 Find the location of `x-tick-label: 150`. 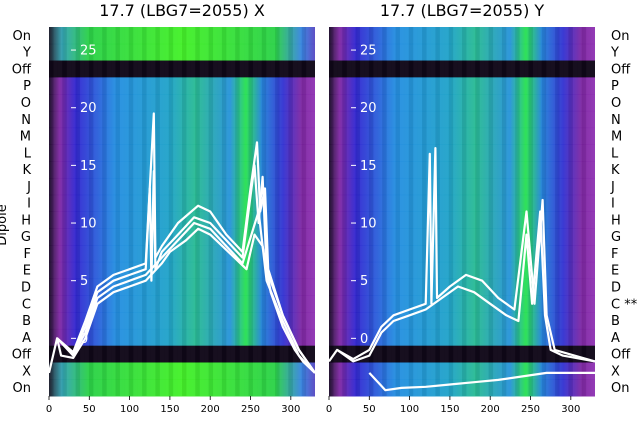

x-tick-label: 150 is located at coordinates (449, 409).